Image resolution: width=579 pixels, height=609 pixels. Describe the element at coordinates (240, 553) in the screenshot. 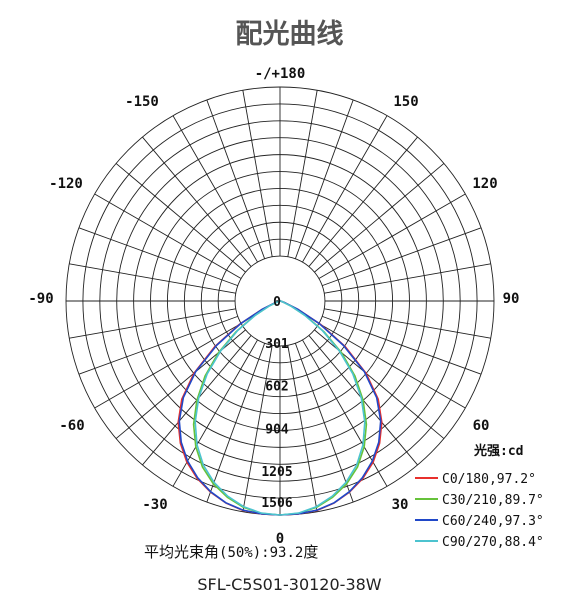

I see `beam-angle-paren: (50%)` at that location.